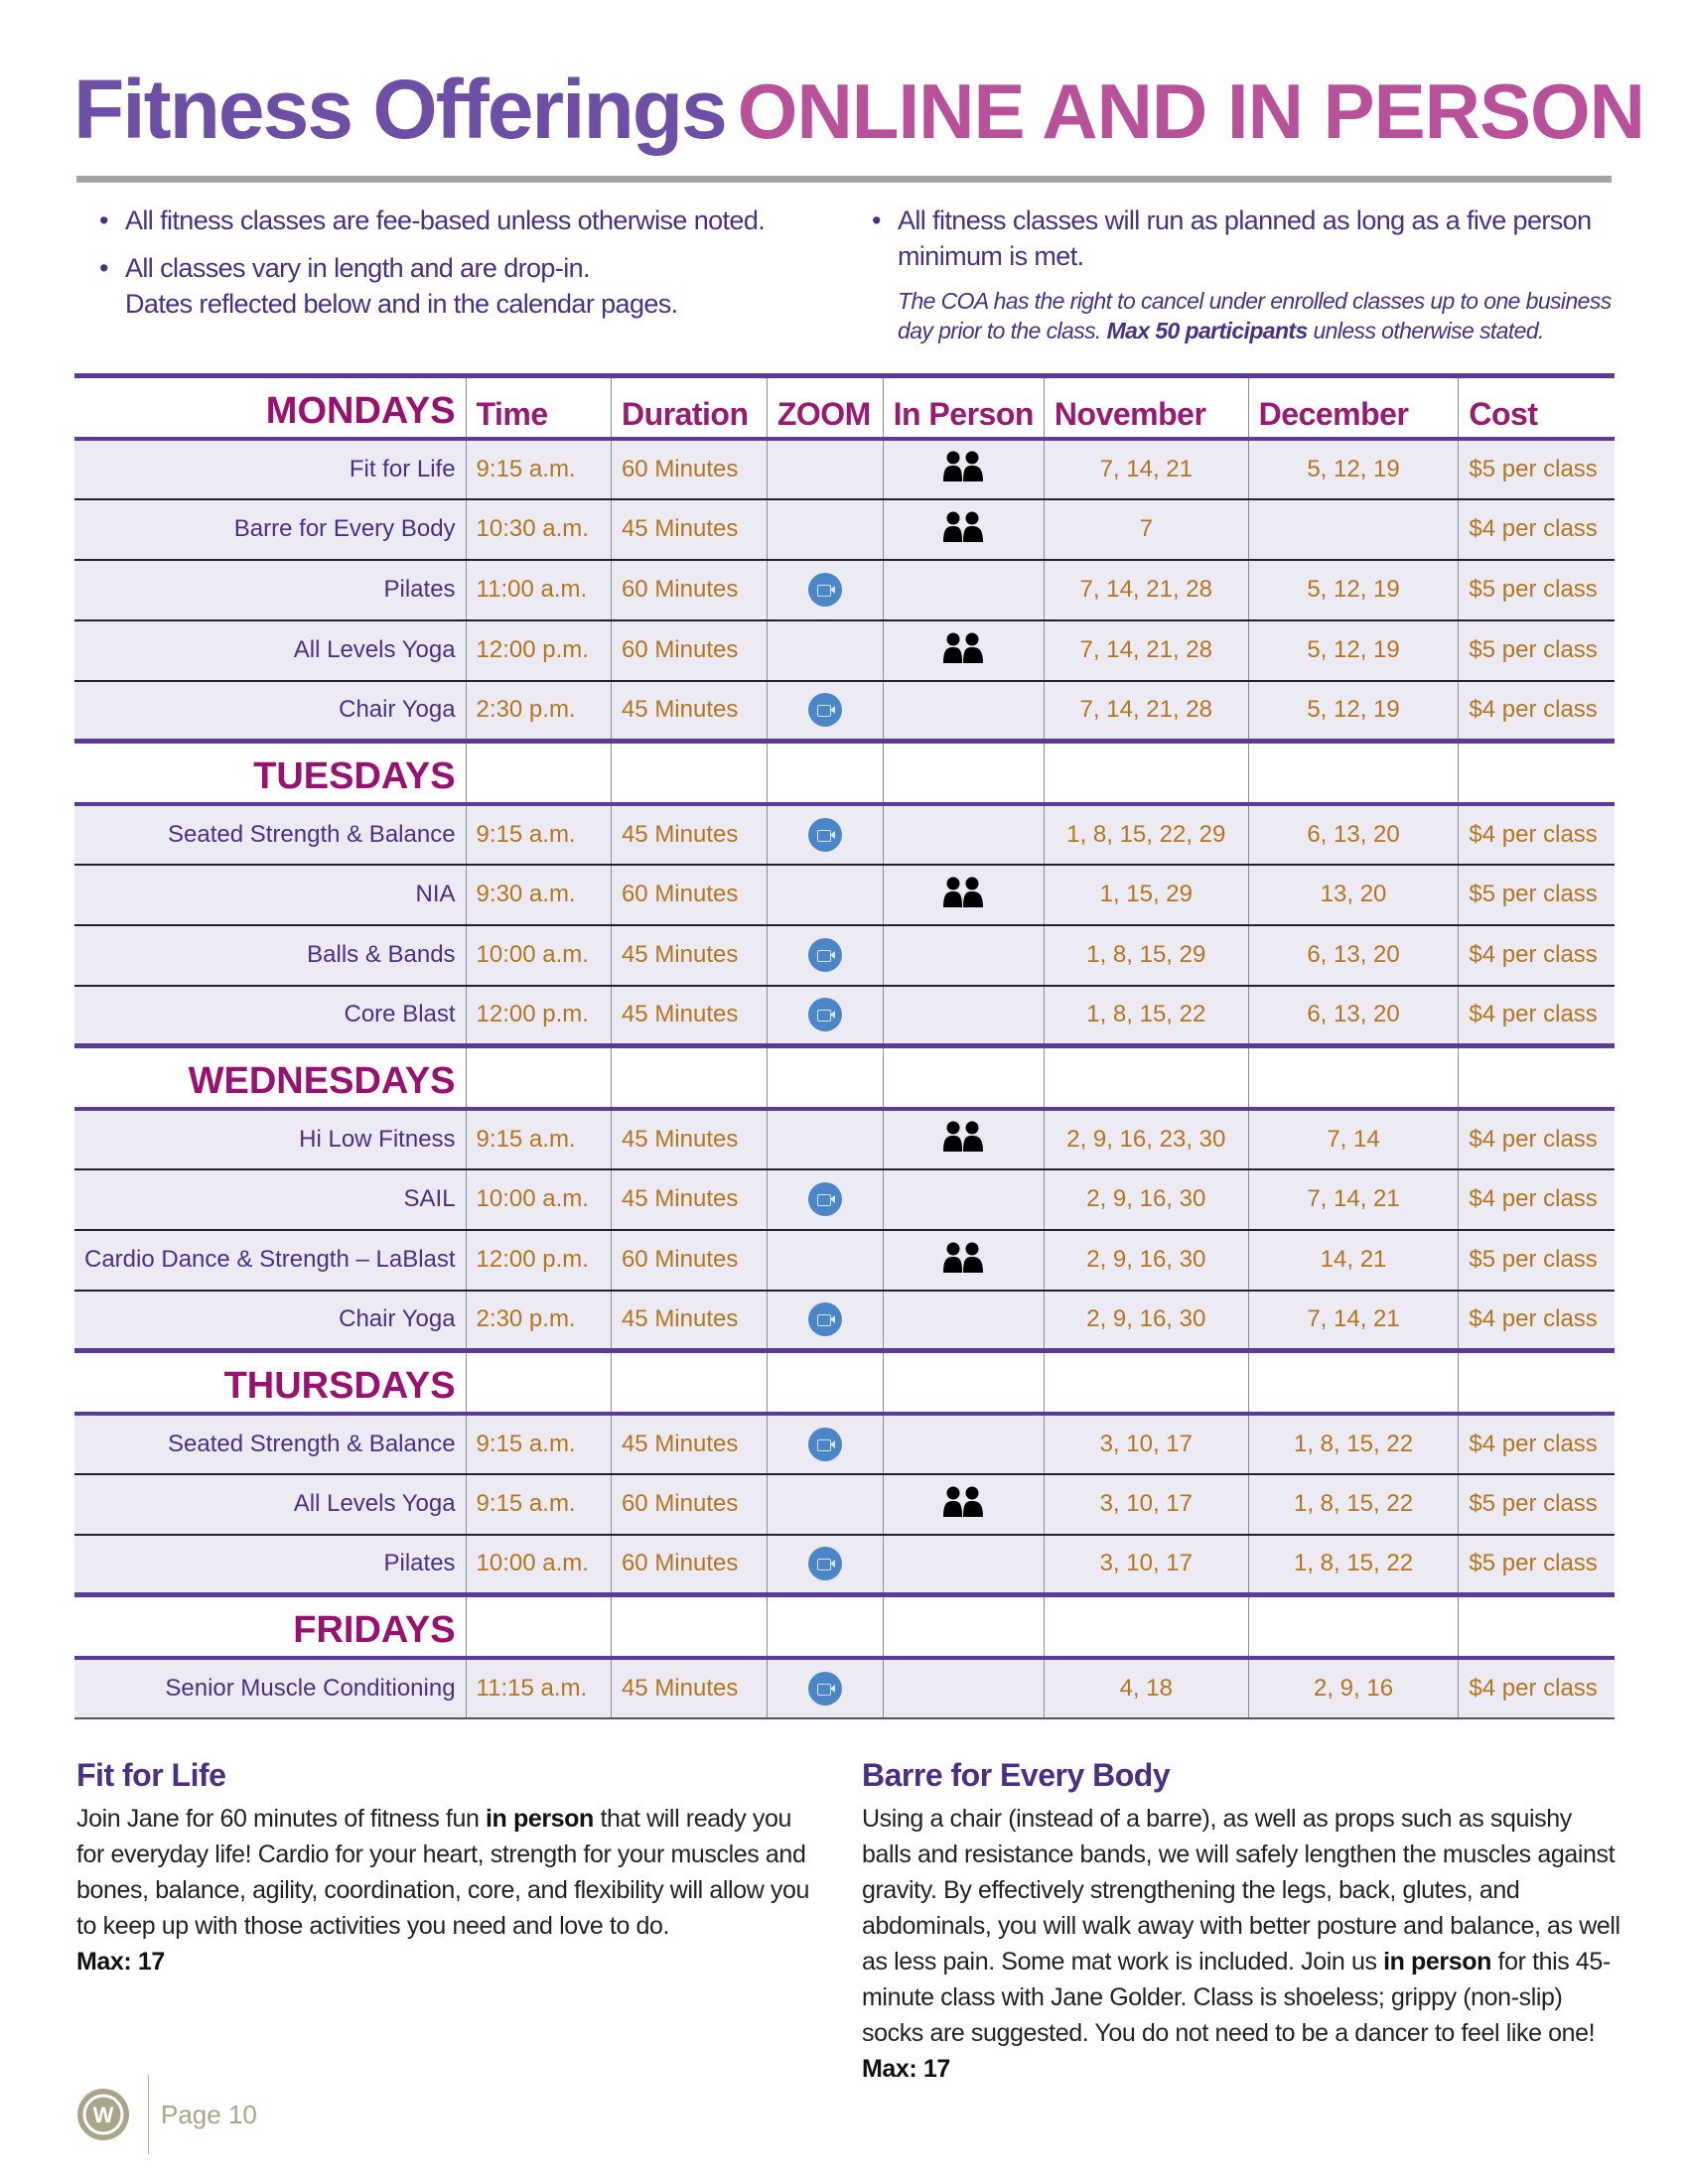 Image resolution: width=1688 pixels, height=2184 pixels. I want to click on november-dates: 2, 9, 16, 30, so click(1146, 1260).